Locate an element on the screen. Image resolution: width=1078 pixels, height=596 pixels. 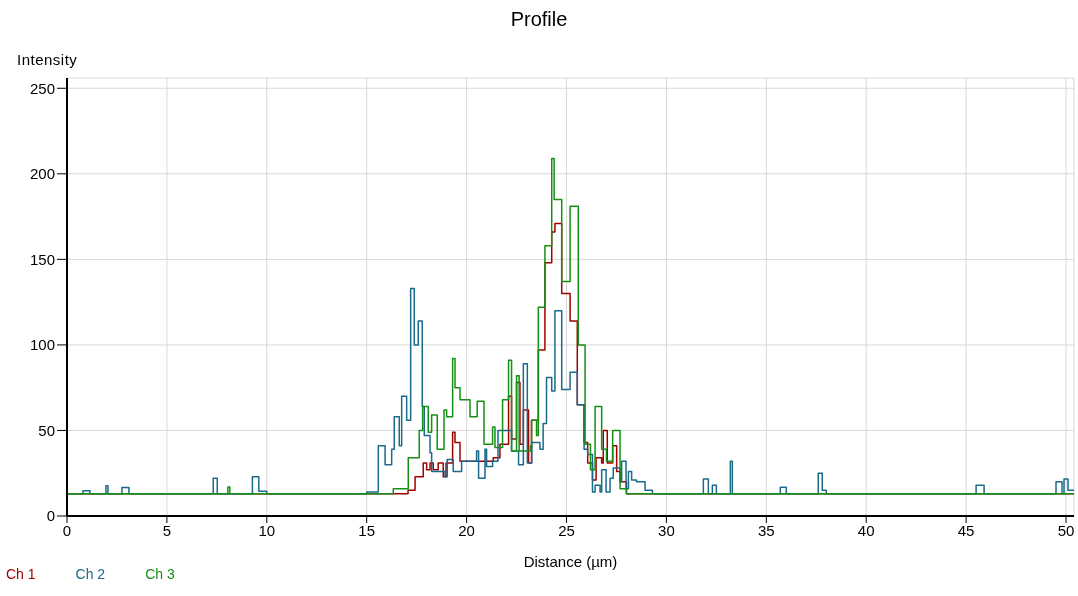
x-tick-label: 30 is located at coordinates (666, 530).